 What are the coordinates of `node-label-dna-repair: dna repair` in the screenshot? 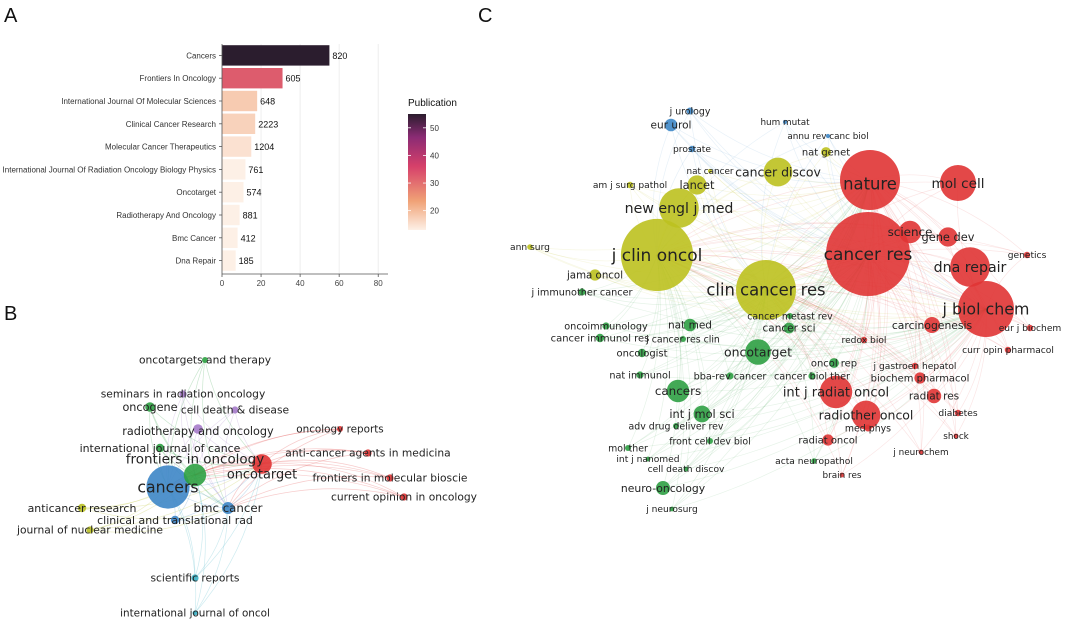 It's located at (970, 268).